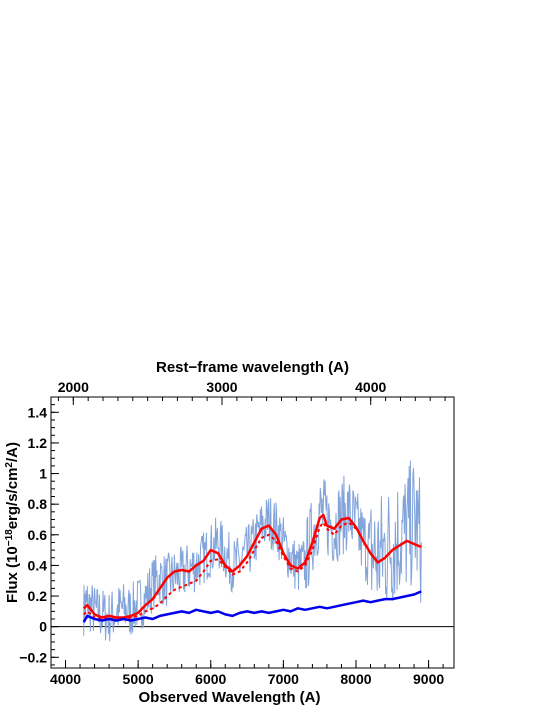  Describe the element at coordinates (355, 679) in the screenshot. I see `x-tick-label: 8000` at that location.